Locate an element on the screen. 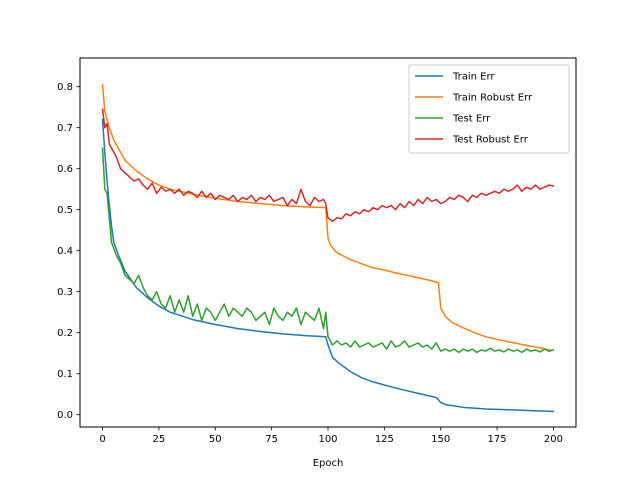 The height and width of the screenshot is (480, 640). y-tick-label: 0.8 is located at coordinates (65, 87).